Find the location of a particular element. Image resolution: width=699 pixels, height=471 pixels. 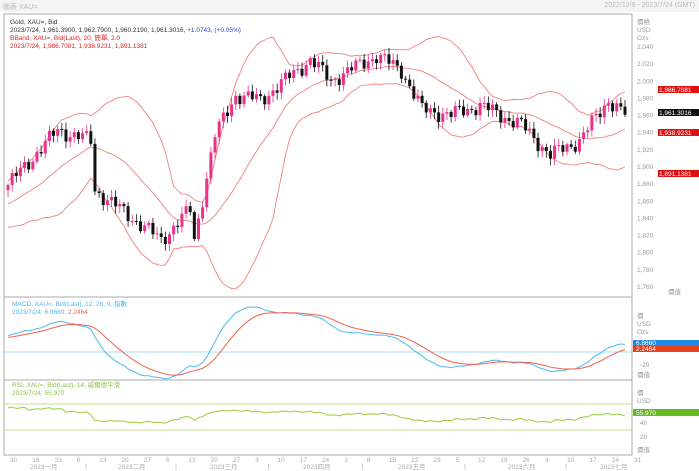

price-tick: 1,820 is located at coordinates (645, 236).